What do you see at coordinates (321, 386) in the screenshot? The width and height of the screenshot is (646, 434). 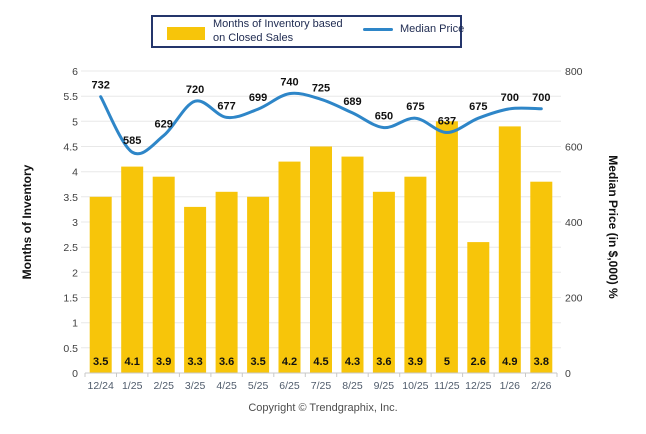 I see `x-axis-category-label: 7/25` at bounding box center [321, 386].